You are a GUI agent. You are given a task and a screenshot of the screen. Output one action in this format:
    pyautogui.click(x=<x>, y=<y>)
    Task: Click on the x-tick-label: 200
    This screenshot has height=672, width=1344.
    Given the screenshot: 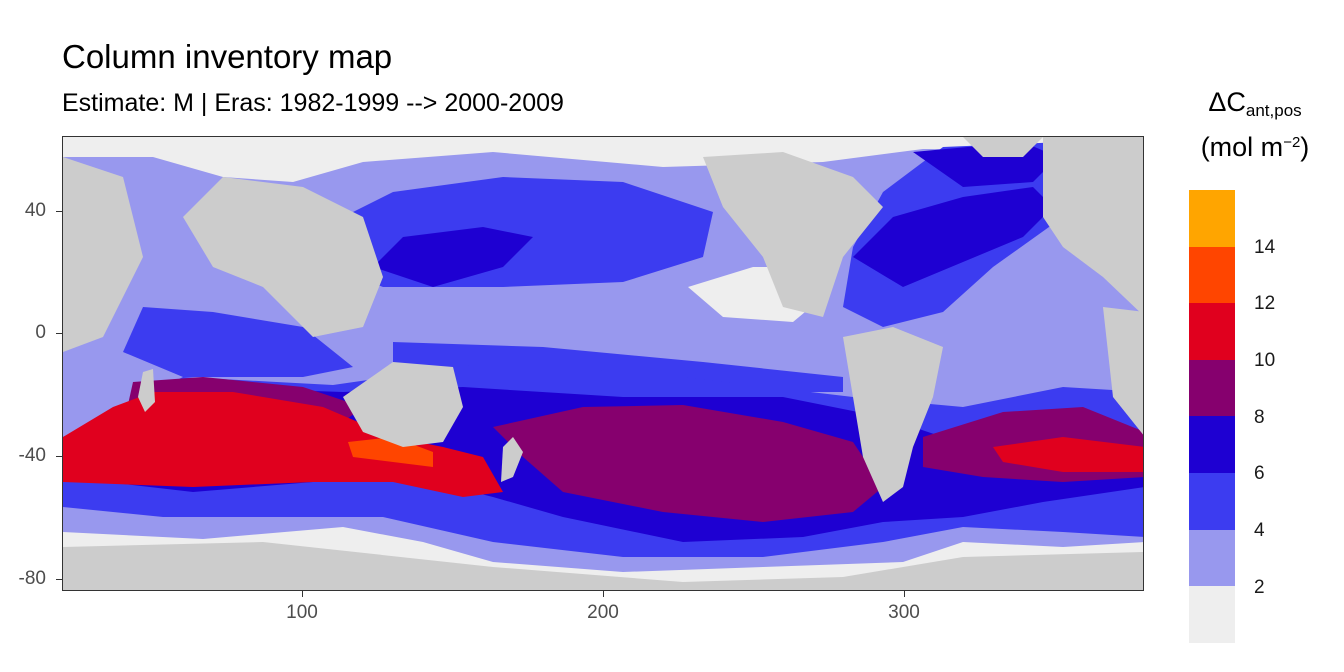 What is the action you would take?
    pyautogui.click(x=603, y=612)
    